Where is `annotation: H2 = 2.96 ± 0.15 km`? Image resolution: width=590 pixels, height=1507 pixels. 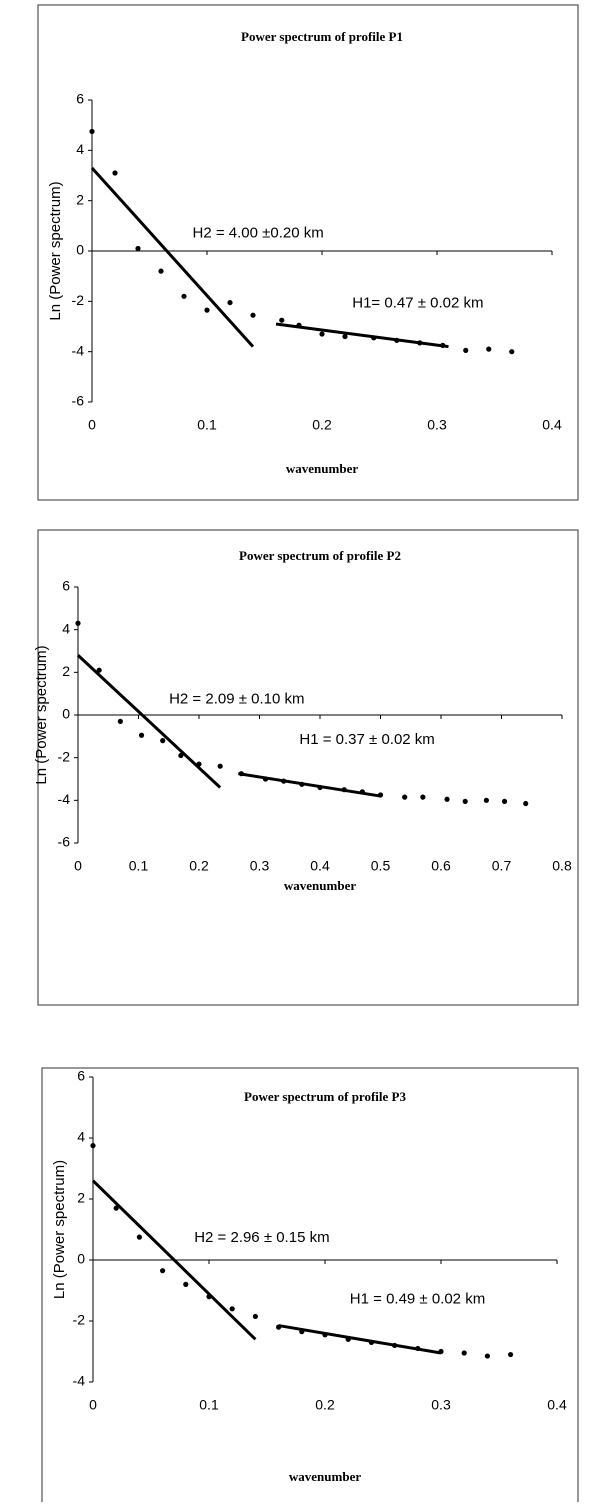 annotation: H2 = 2.96 ± 0.15 km is located at coordinates (261, 1237).